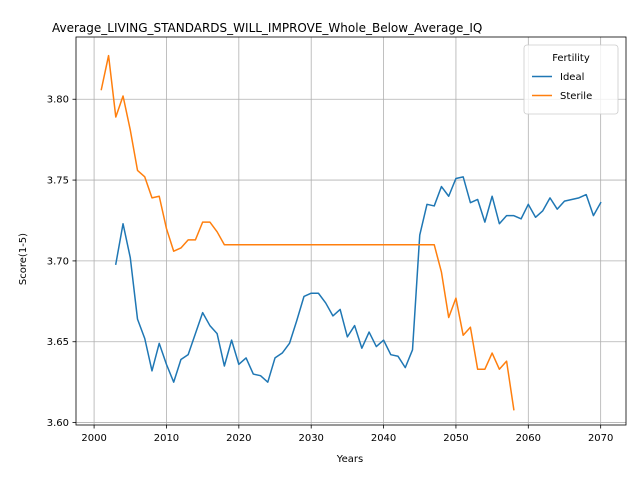  I want to click on x-tick-label: 2040, so click(383, 438).